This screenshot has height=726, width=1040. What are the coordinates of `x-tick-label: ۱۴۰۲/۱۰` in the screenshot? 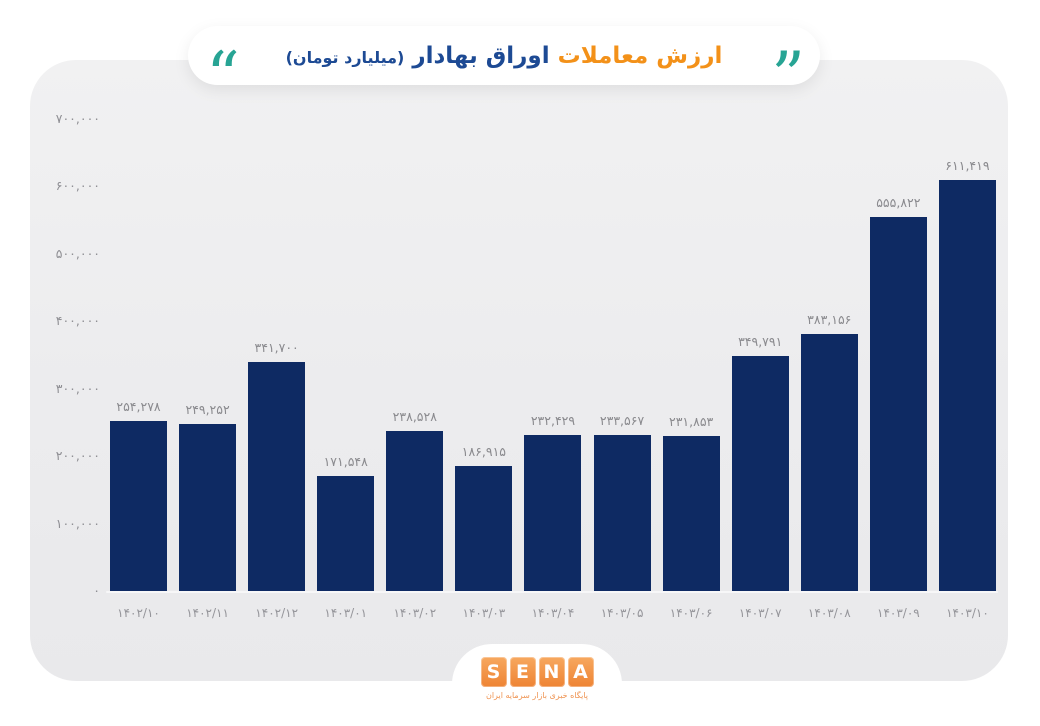 It's located at (138, 613).